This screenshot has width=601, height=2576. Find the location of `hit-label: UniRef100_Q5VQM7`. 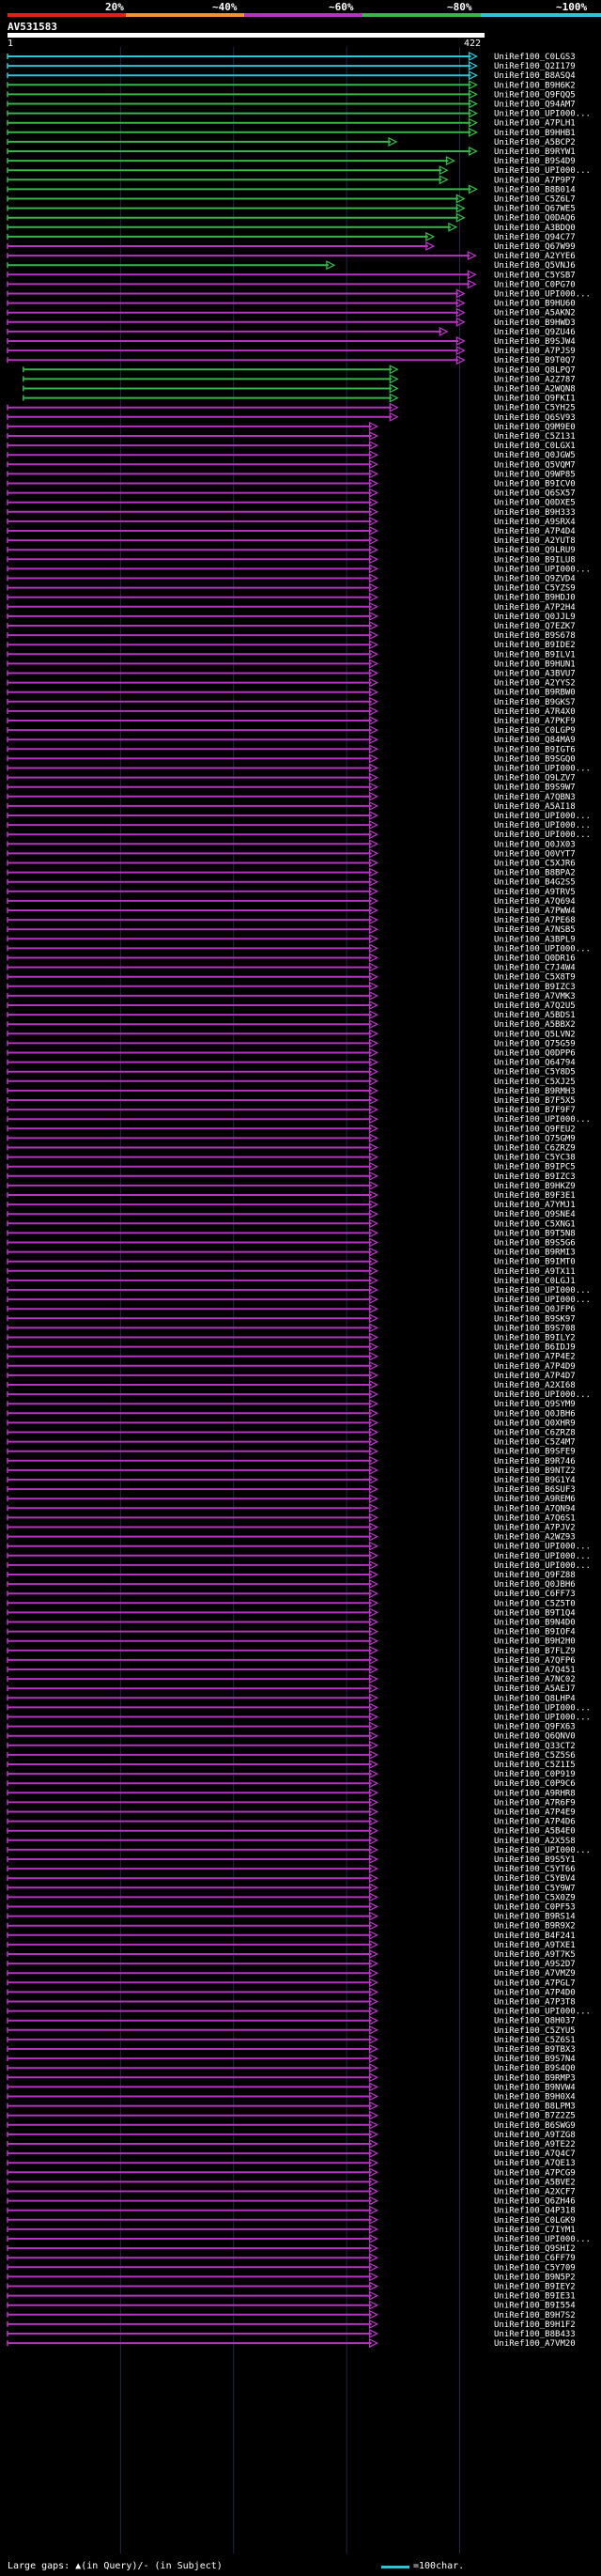

hit-label: UniRef100_Q5VQM7 is located at coordinates (535, 465).